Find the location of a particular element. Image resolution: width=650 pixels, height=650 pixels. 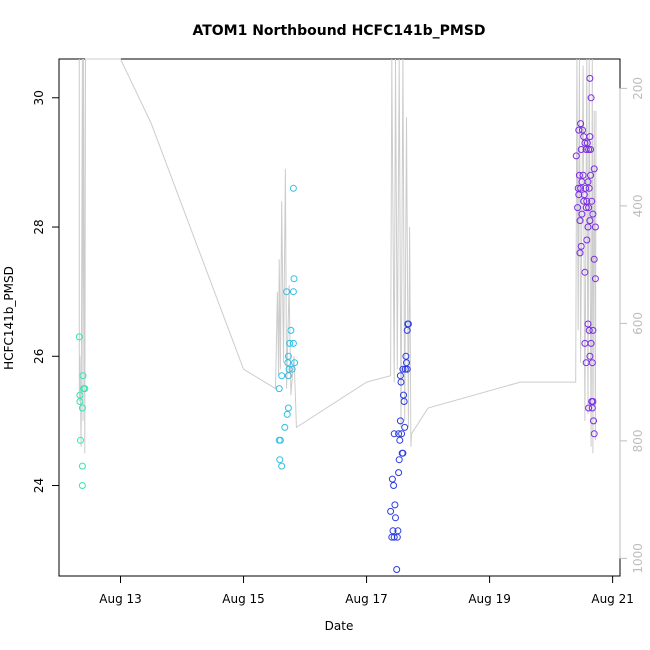

x-tick-label: Aug 21 is located at coordinates (612, 599).